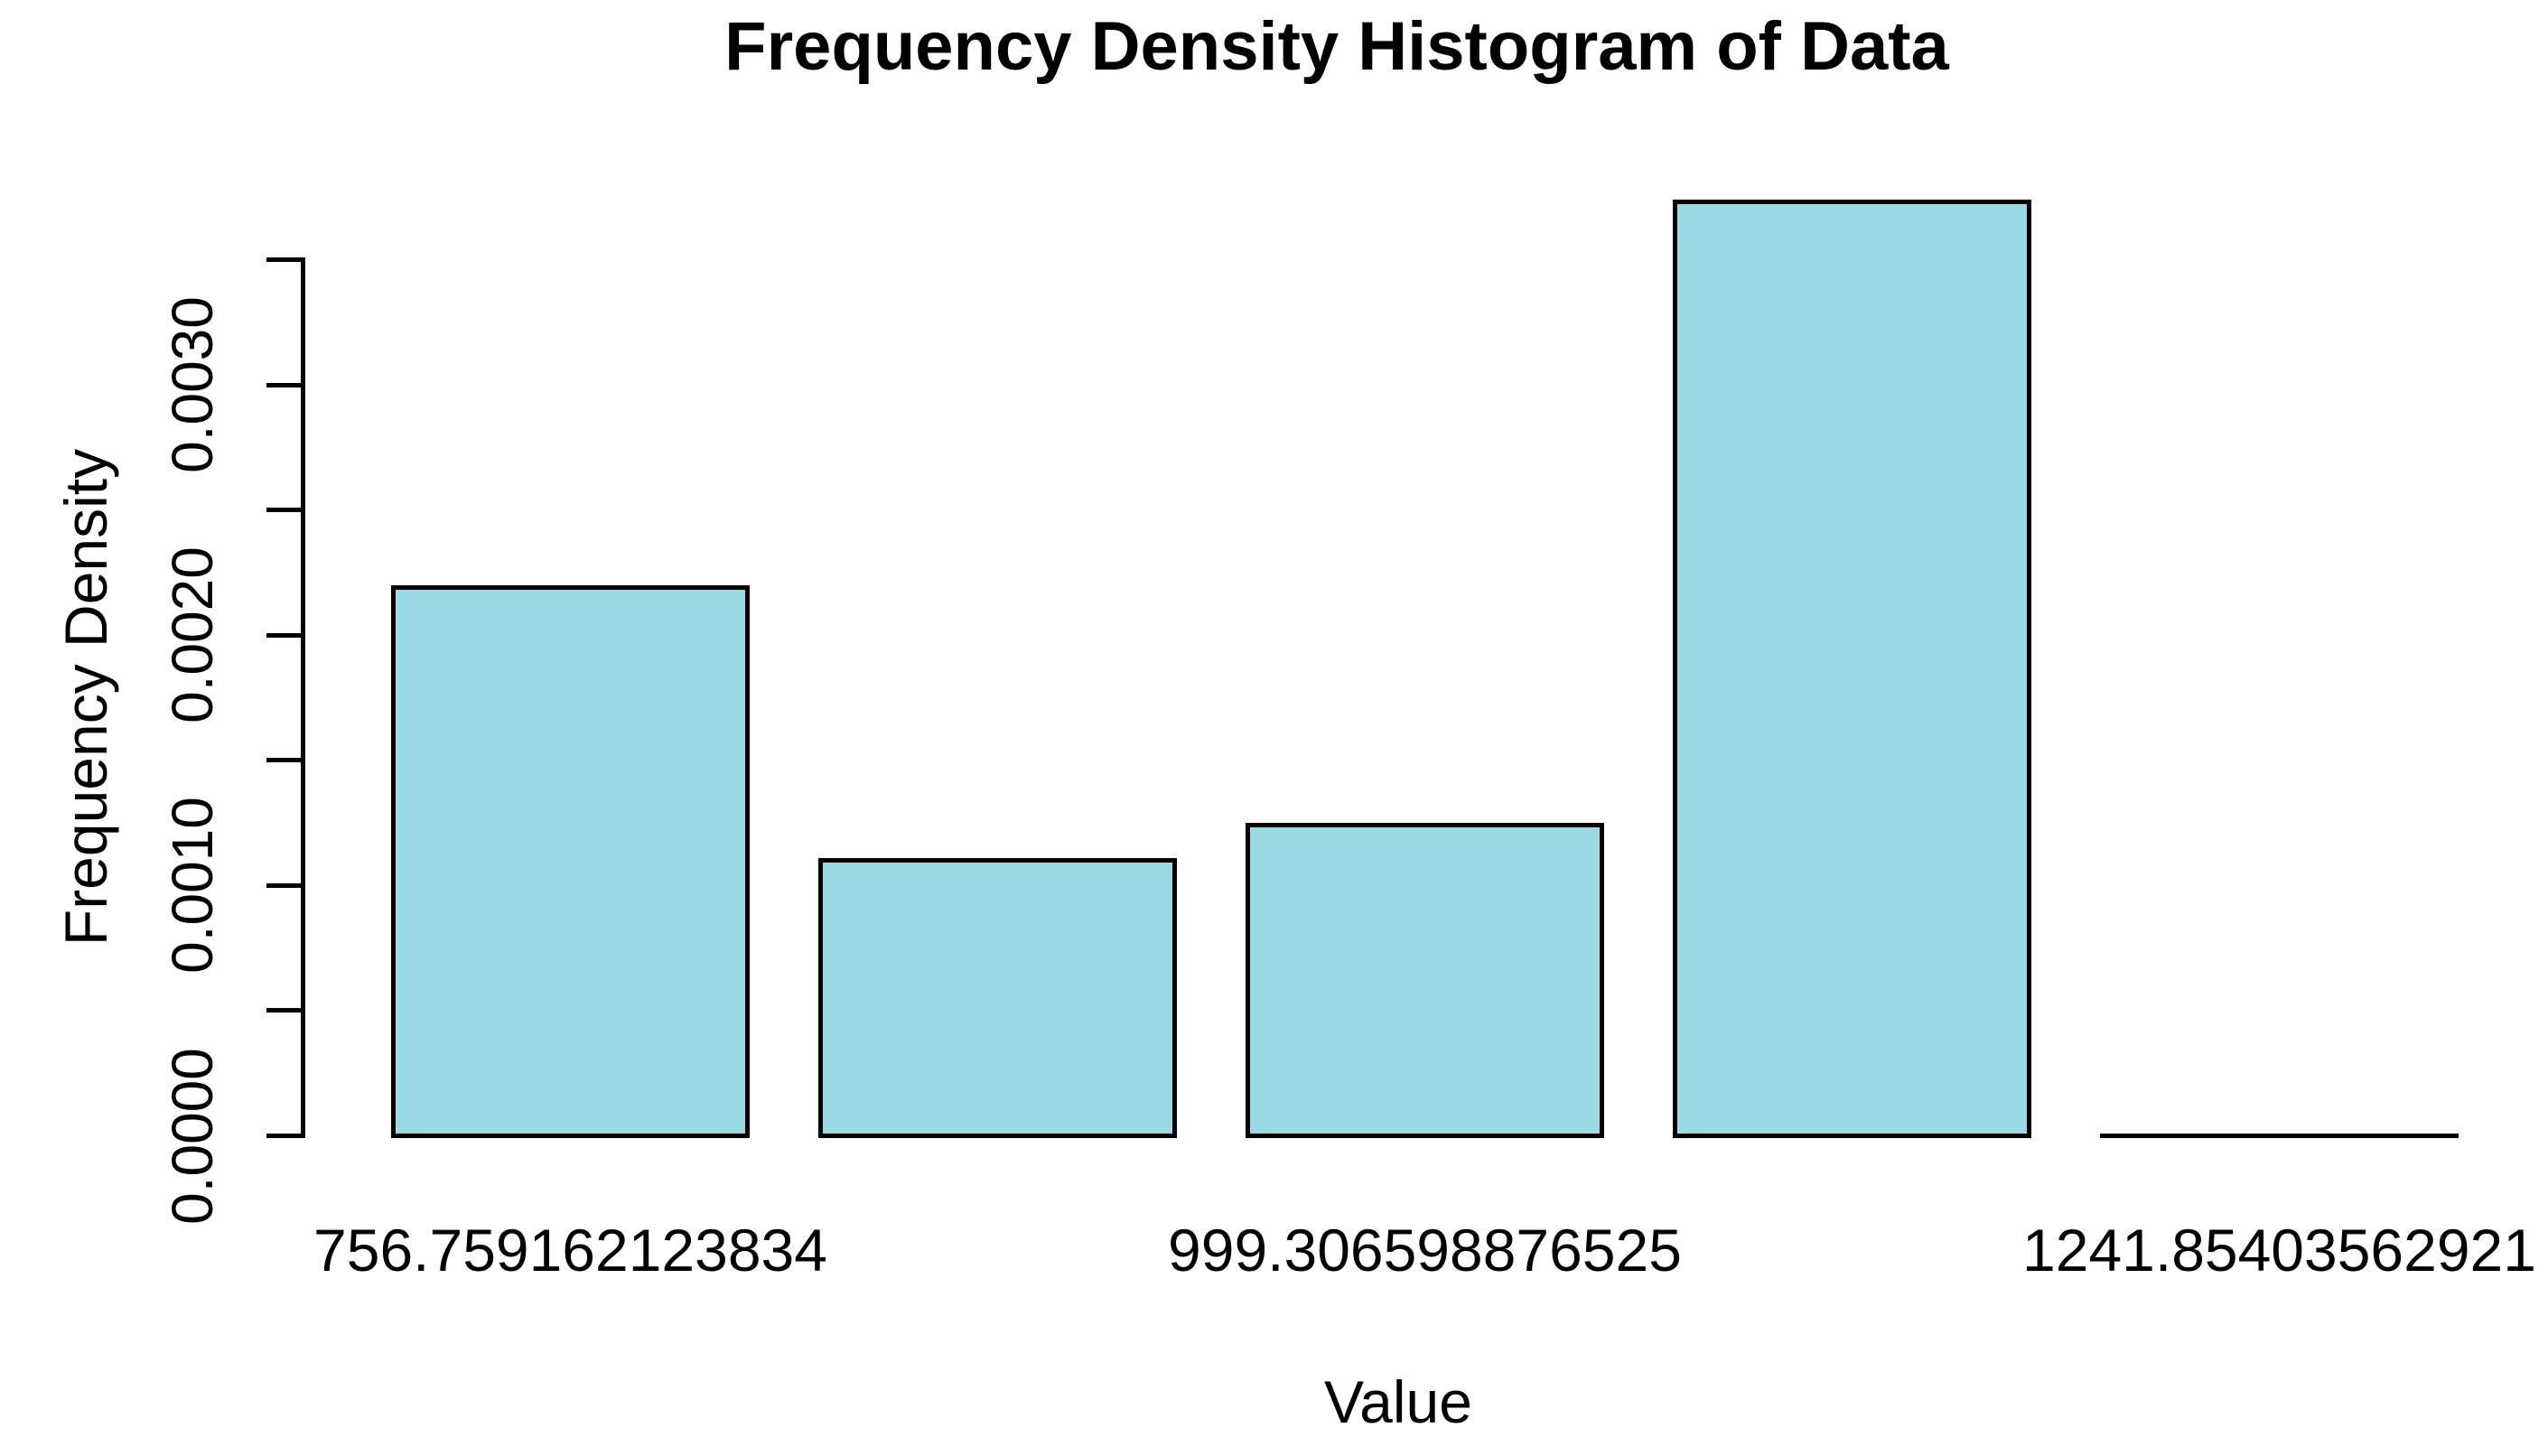 Image resolution: width=2548 pixels, height=1456 pixels. I want to click on y-axis-line, so click(303, 697).